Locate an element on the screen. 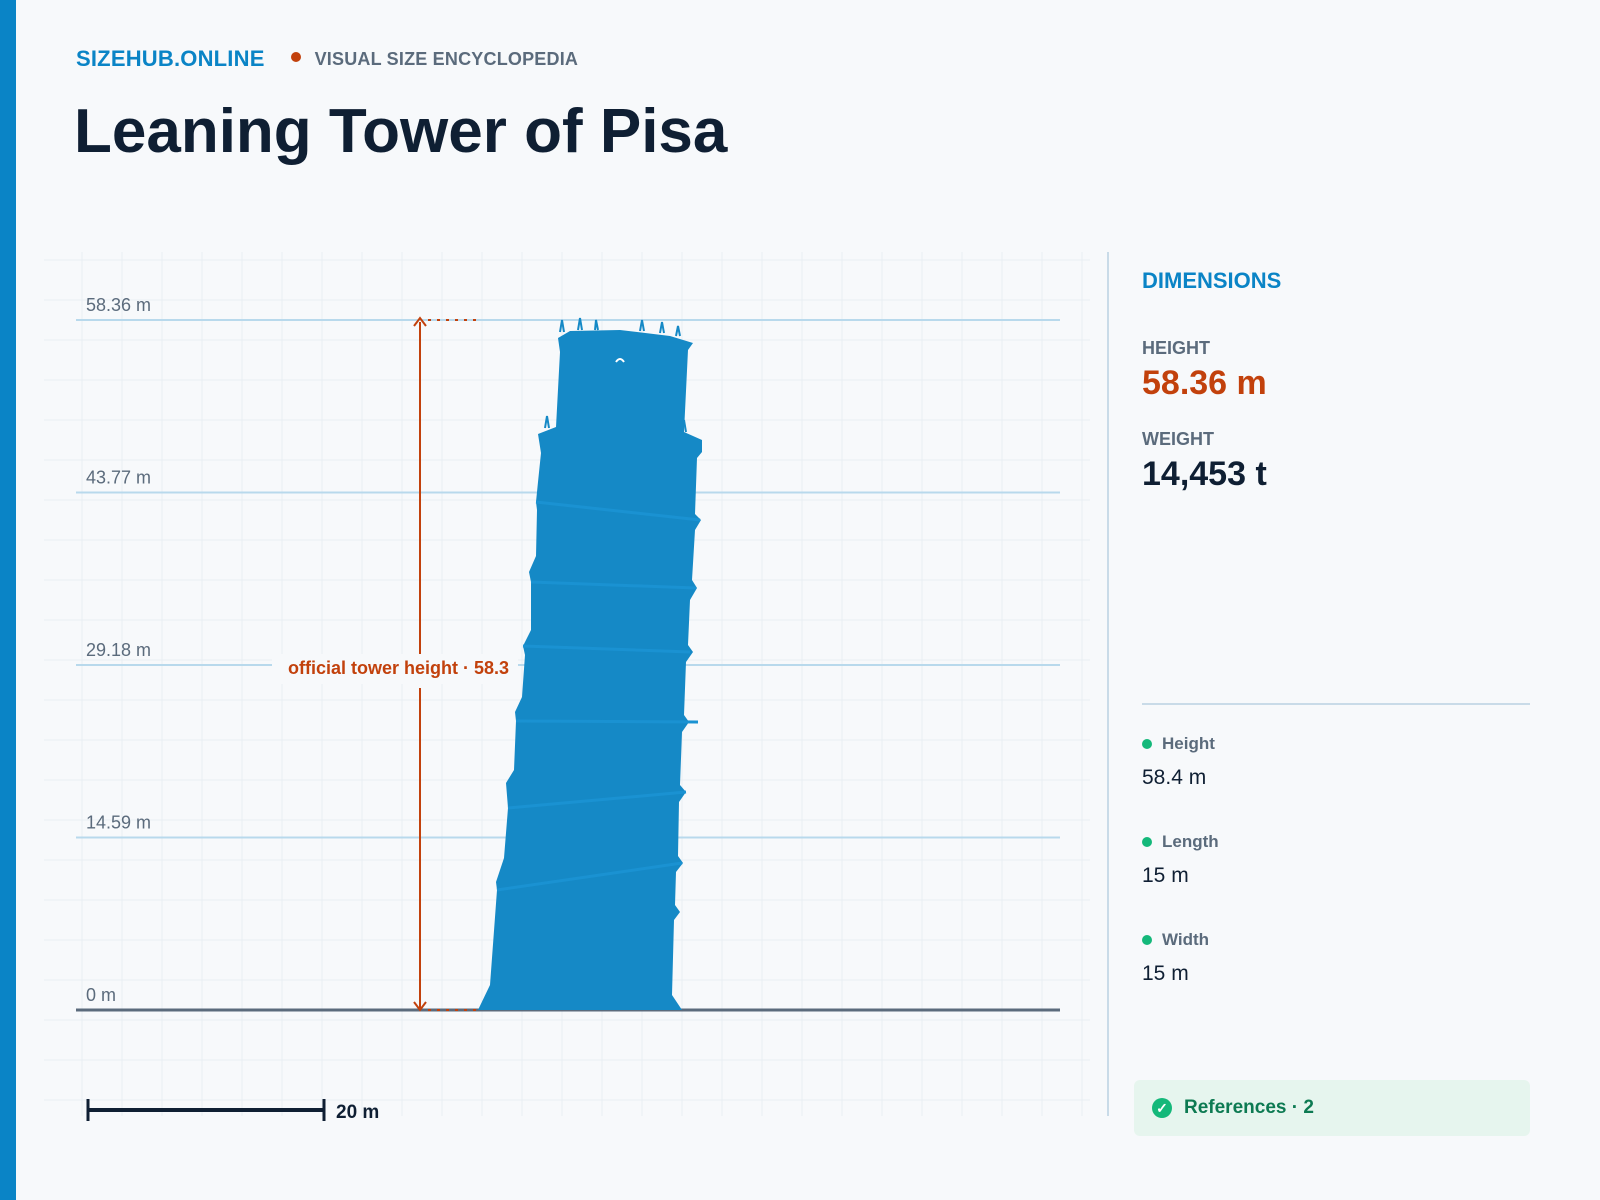  height-stat-label: HEIGHT is located at coordinates (1176, 348).